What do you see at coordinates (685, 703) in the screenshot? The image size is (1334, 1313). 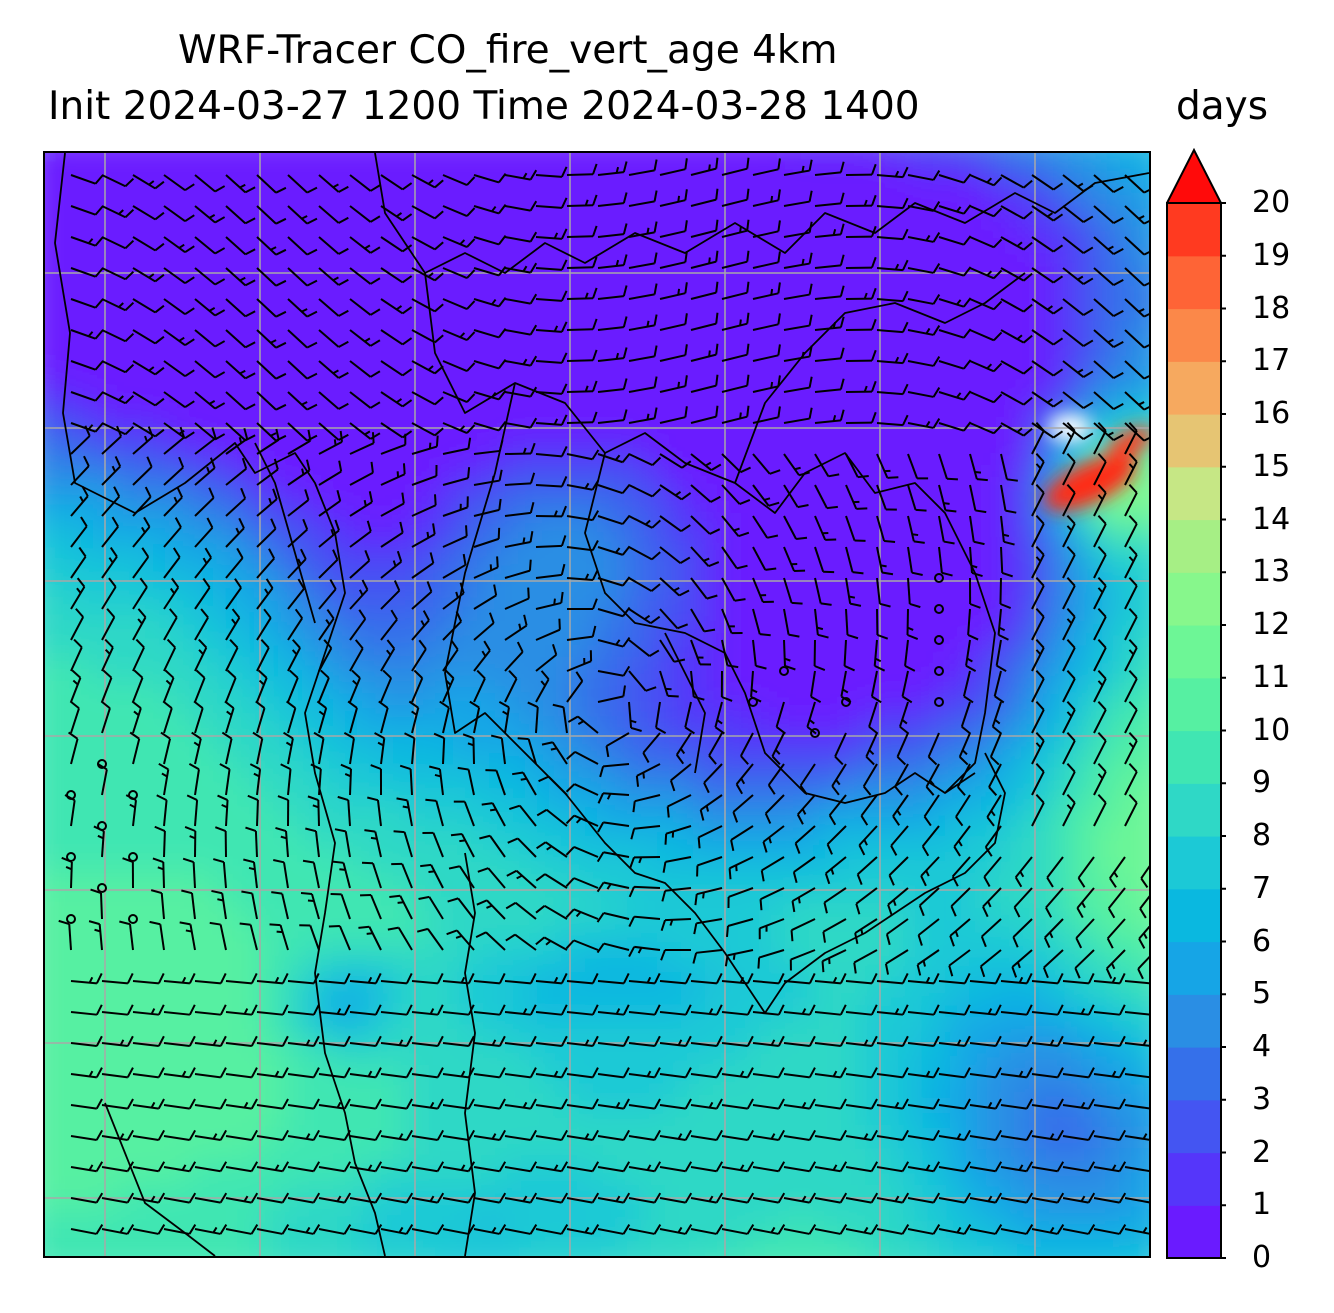 I see `country-border` at bounding box center [685, 703].